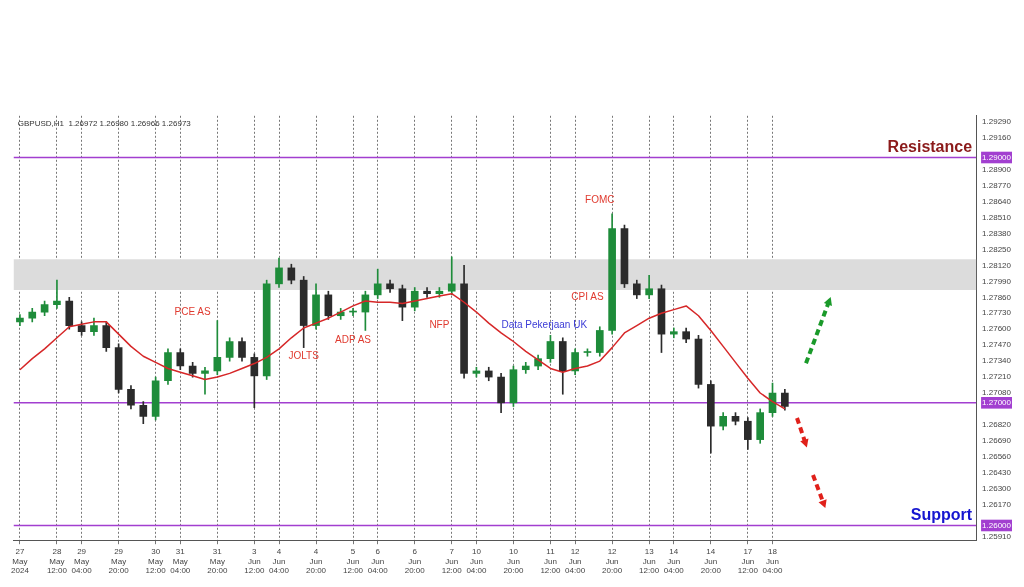 The image size is (1024, 587). Describe the element at coordinates (304, 355) in the screenshot. I see `annotation: JOLTS` at that location.